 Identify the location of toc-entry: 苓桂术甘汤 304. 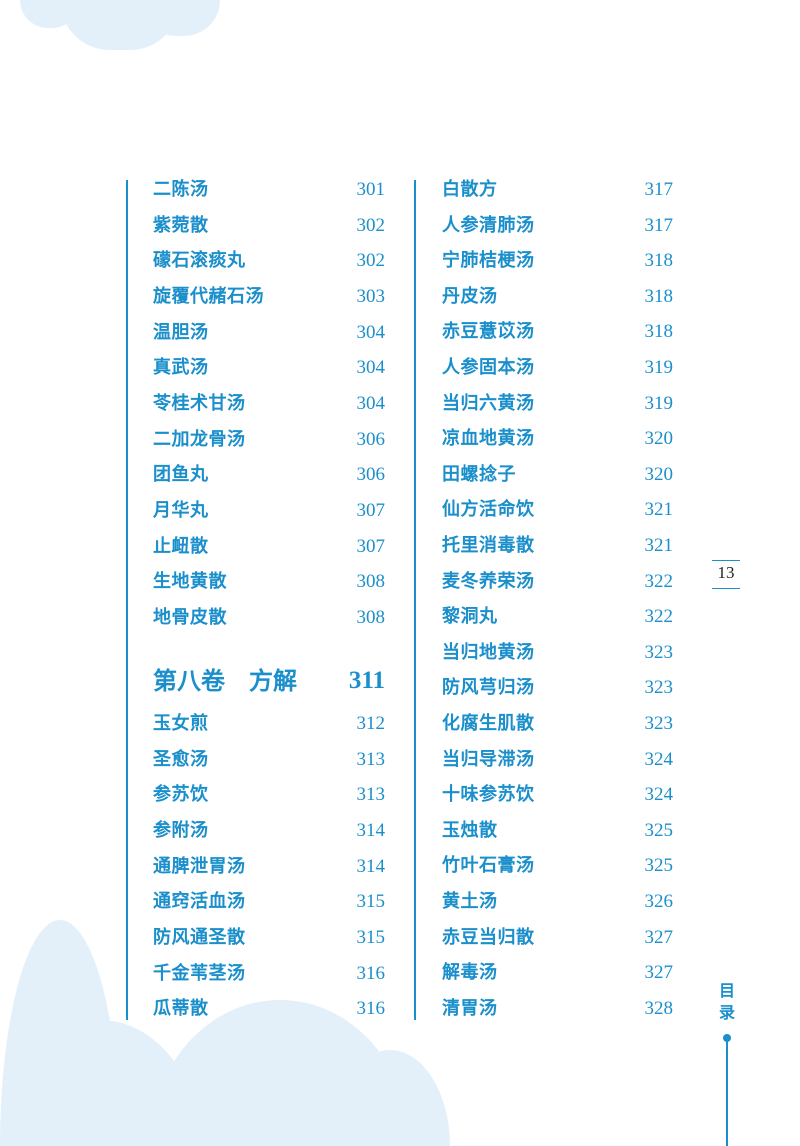
(269, 404).